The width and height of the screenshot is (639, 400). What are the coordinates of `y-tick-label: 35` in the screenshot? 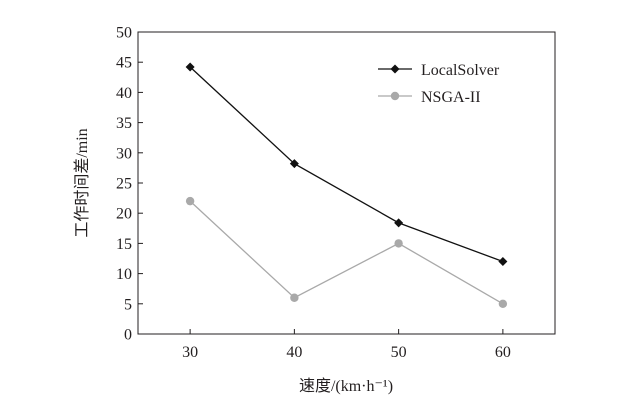 It's located at (124, 123).